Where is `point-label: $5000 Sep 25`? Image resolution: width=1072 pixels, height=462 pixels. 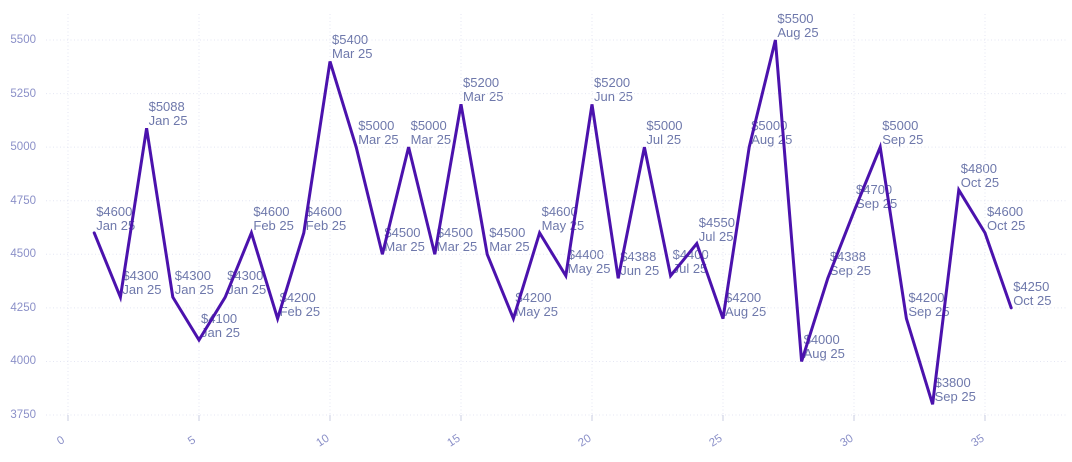 point-label: $5000 Sep 25 is located at coordinates (902, 133).